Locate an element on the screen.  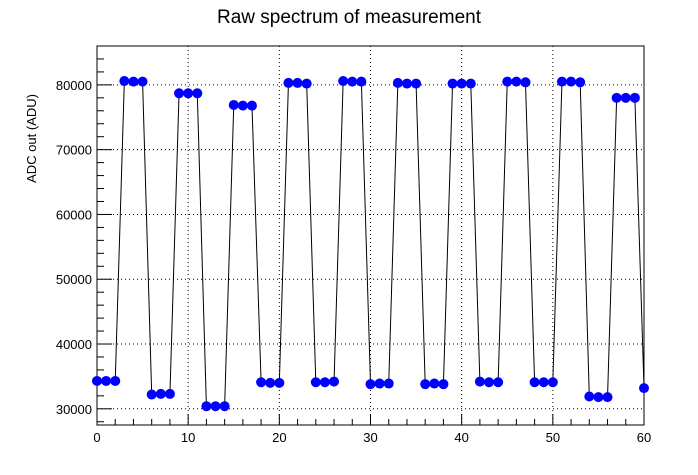
y-tick-label: 60000 is located at coordinates (74, 214).